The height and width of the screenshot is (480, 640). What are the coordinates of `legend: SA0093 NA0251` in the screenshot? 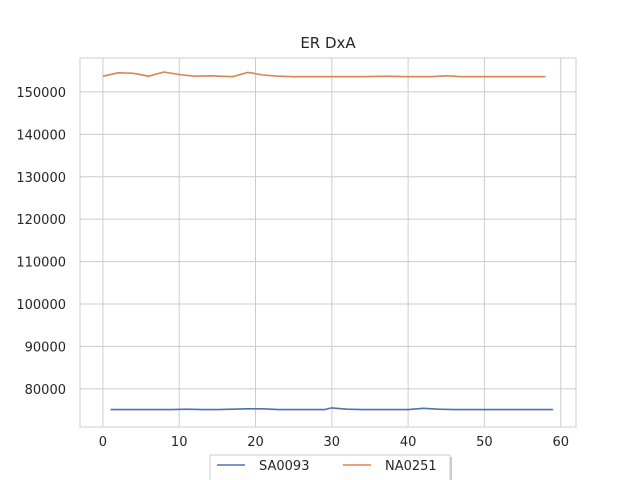 It's located at (330, 467).